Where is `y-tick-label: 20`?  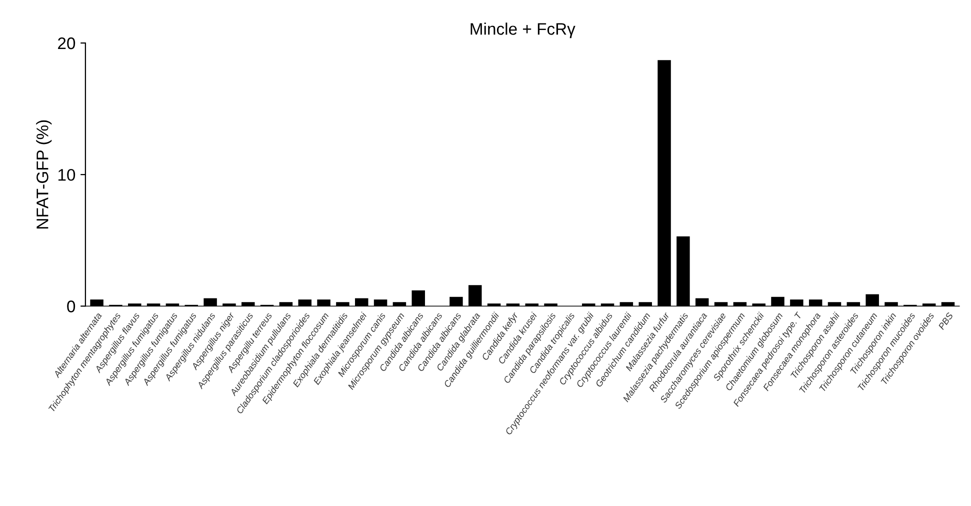 y-tick-label: 20 is located at coordinates (67, 43).